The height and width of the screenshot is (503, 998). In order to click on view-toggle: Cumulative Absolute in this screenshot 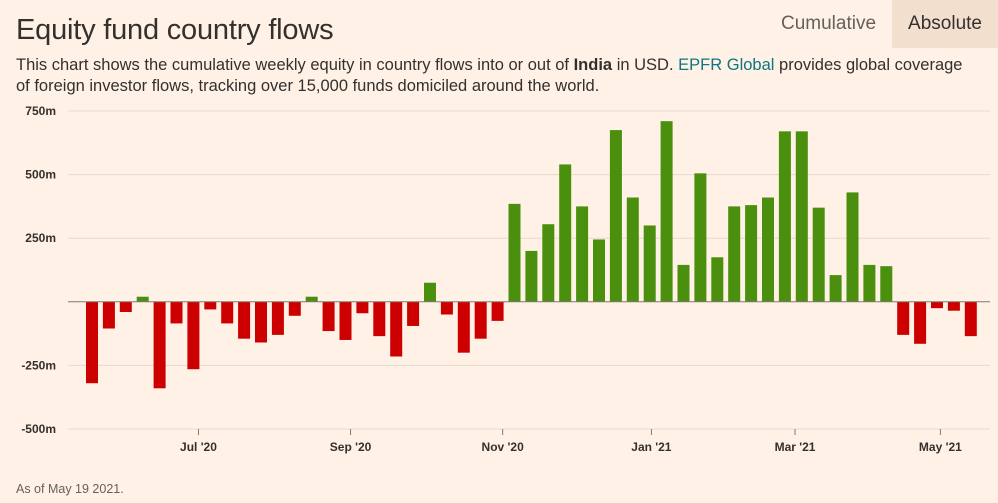, I will do `click(881, 24)`.